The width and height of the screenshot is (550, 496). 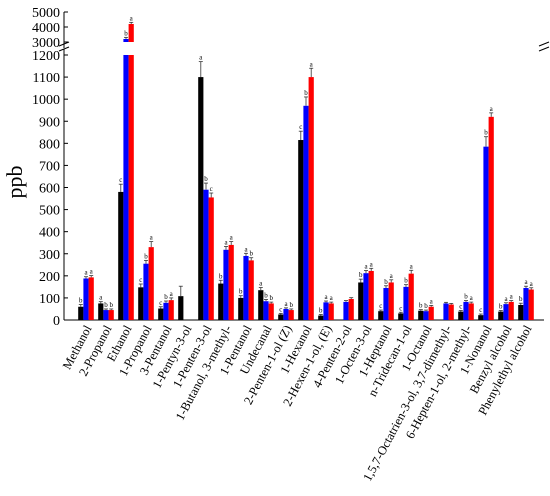 What do you see at coordinates (46, 56) in the screenshot?
I see `y-tick-label: 1200` at bounding box center [46, 56].